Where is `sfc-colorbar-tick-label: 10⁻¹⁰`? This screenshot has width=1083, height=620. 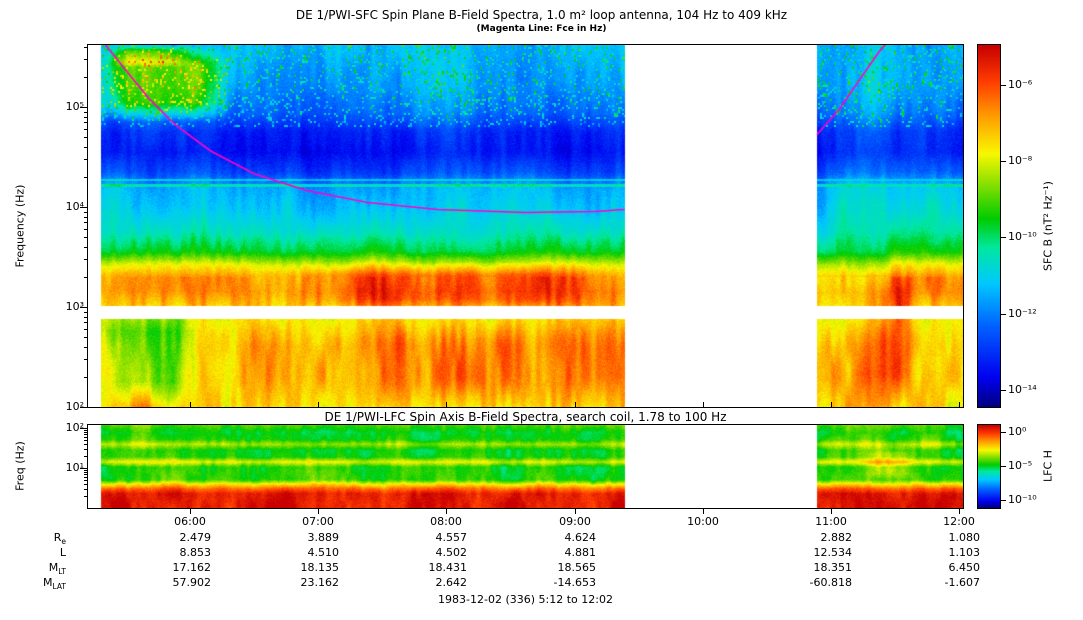
sfc-colorbar-tick-label: 10⁻¹⁰ is located at coordinates (1022, 236).